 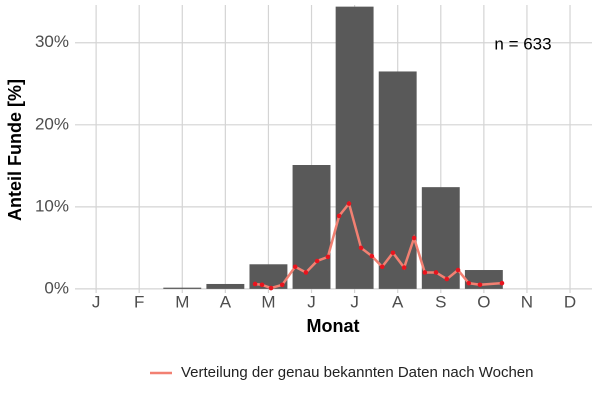 What do you see at coordinates (139, 301) in the screenshot?
I see `x-tick-label: F` at bounding box center [139, 301].